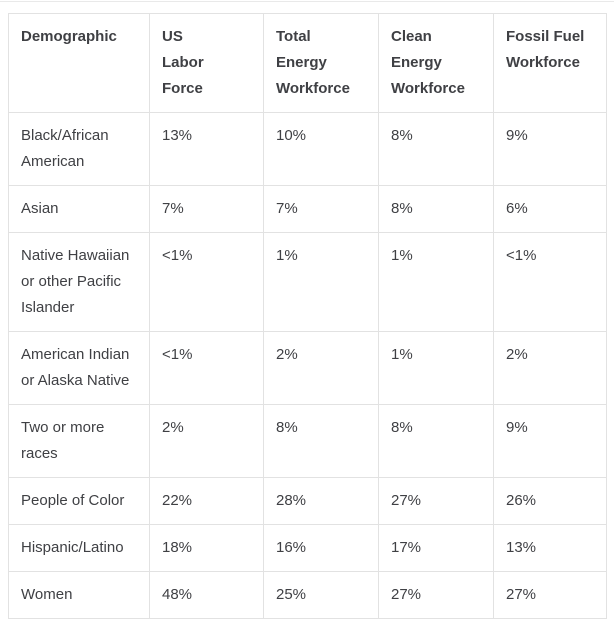 The width and height of the screenshot is (614, 627). I want to click on demographic-cell: Women, so click(79, 595).